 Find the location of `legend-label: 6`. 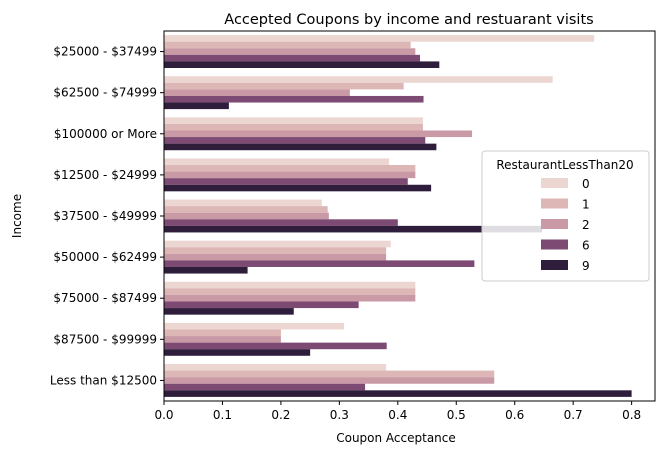

legend-label: 6 is located at coordinates (586, 246).